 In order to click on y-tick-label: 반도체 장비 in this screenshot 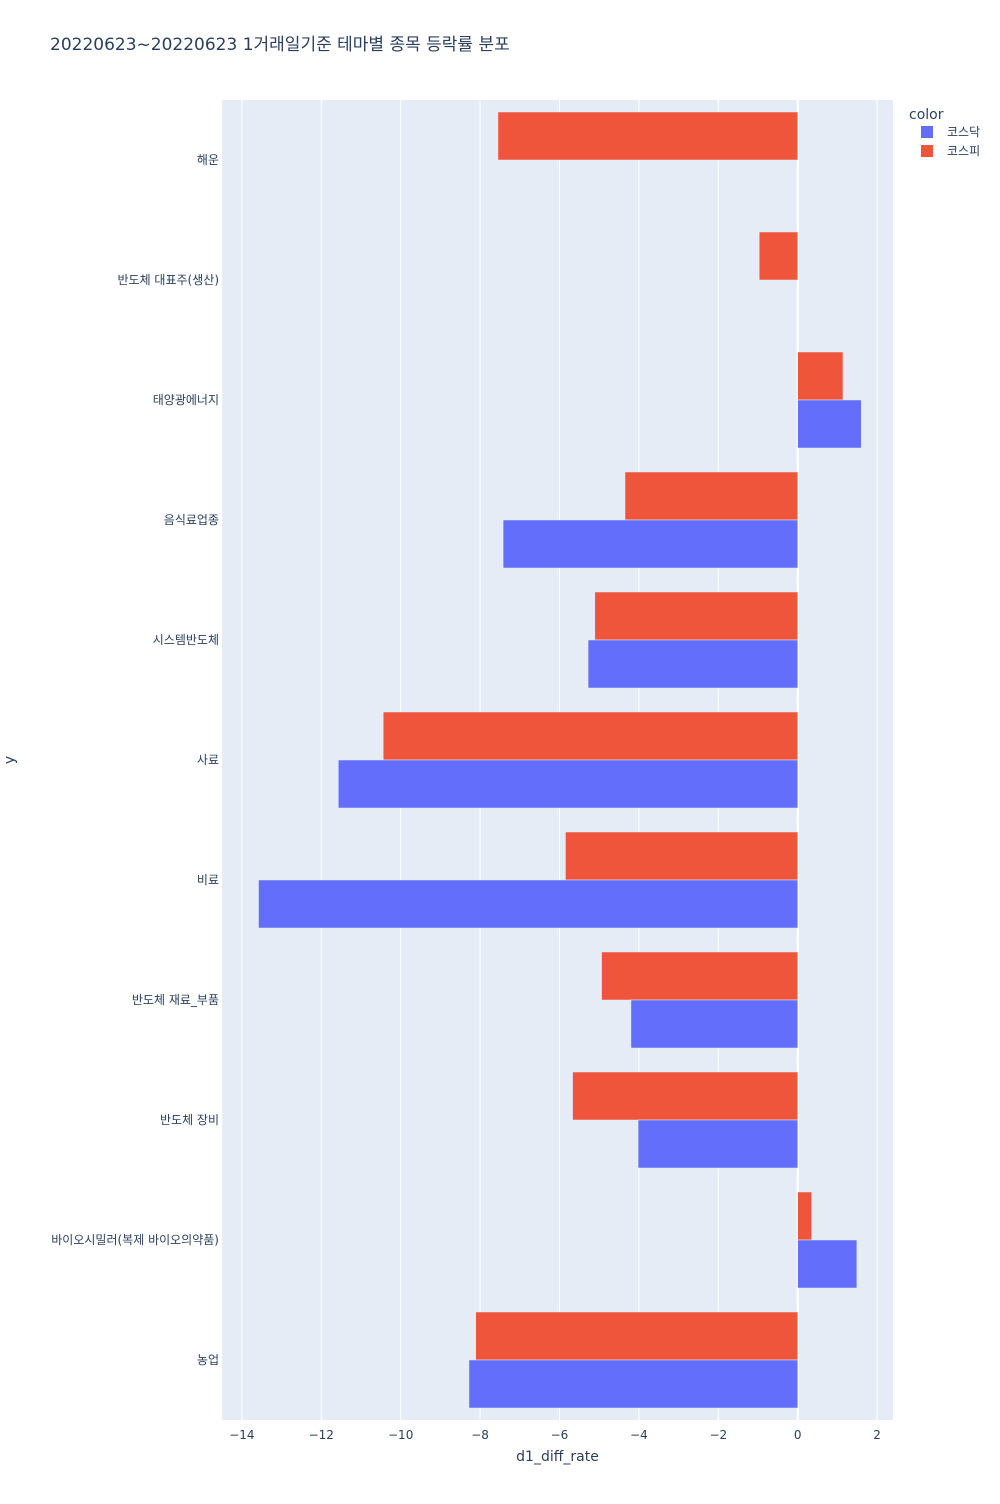, I will do `click(189, 1120)`.